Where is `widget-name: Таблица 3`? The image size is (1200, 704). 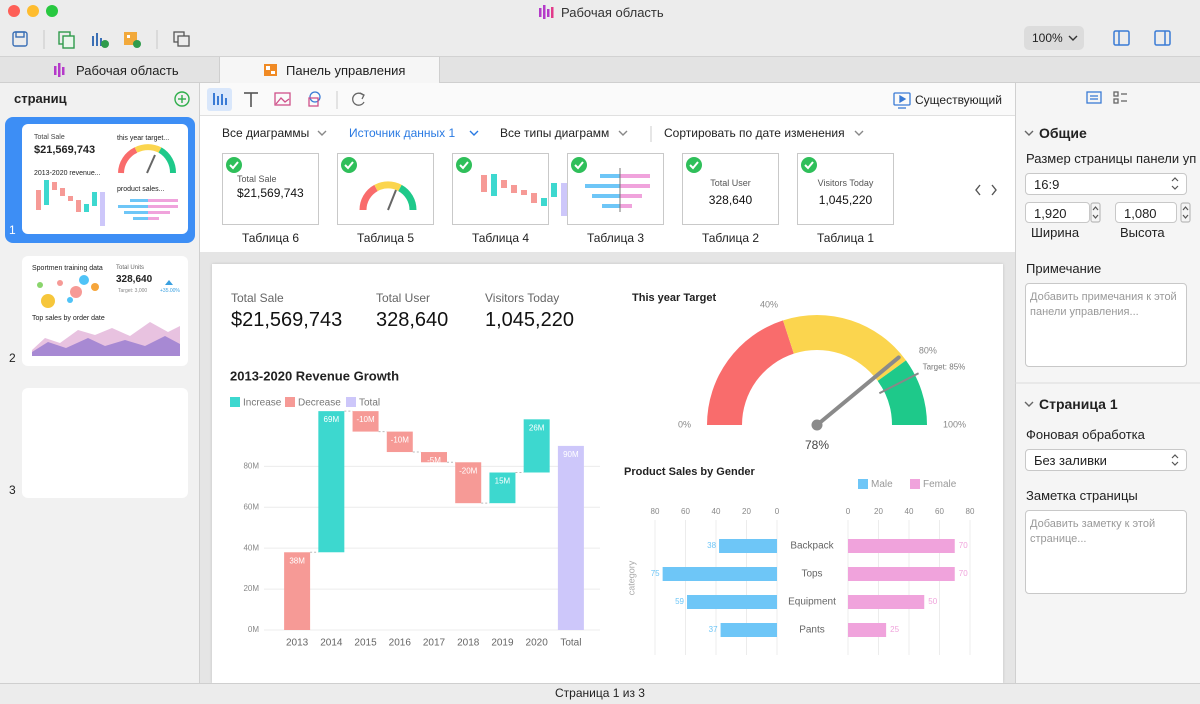 widget-name: Таблица 3 is located at coordinates (615, 238).